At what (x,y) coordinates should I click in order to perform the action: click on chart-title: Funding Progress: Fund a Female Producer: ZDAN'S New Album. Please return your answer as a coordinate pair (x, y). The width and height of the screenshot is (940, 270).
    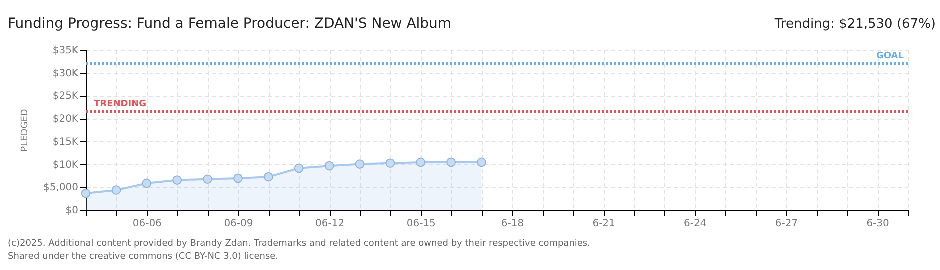
    Looking at the image, I should click on (230, 24).